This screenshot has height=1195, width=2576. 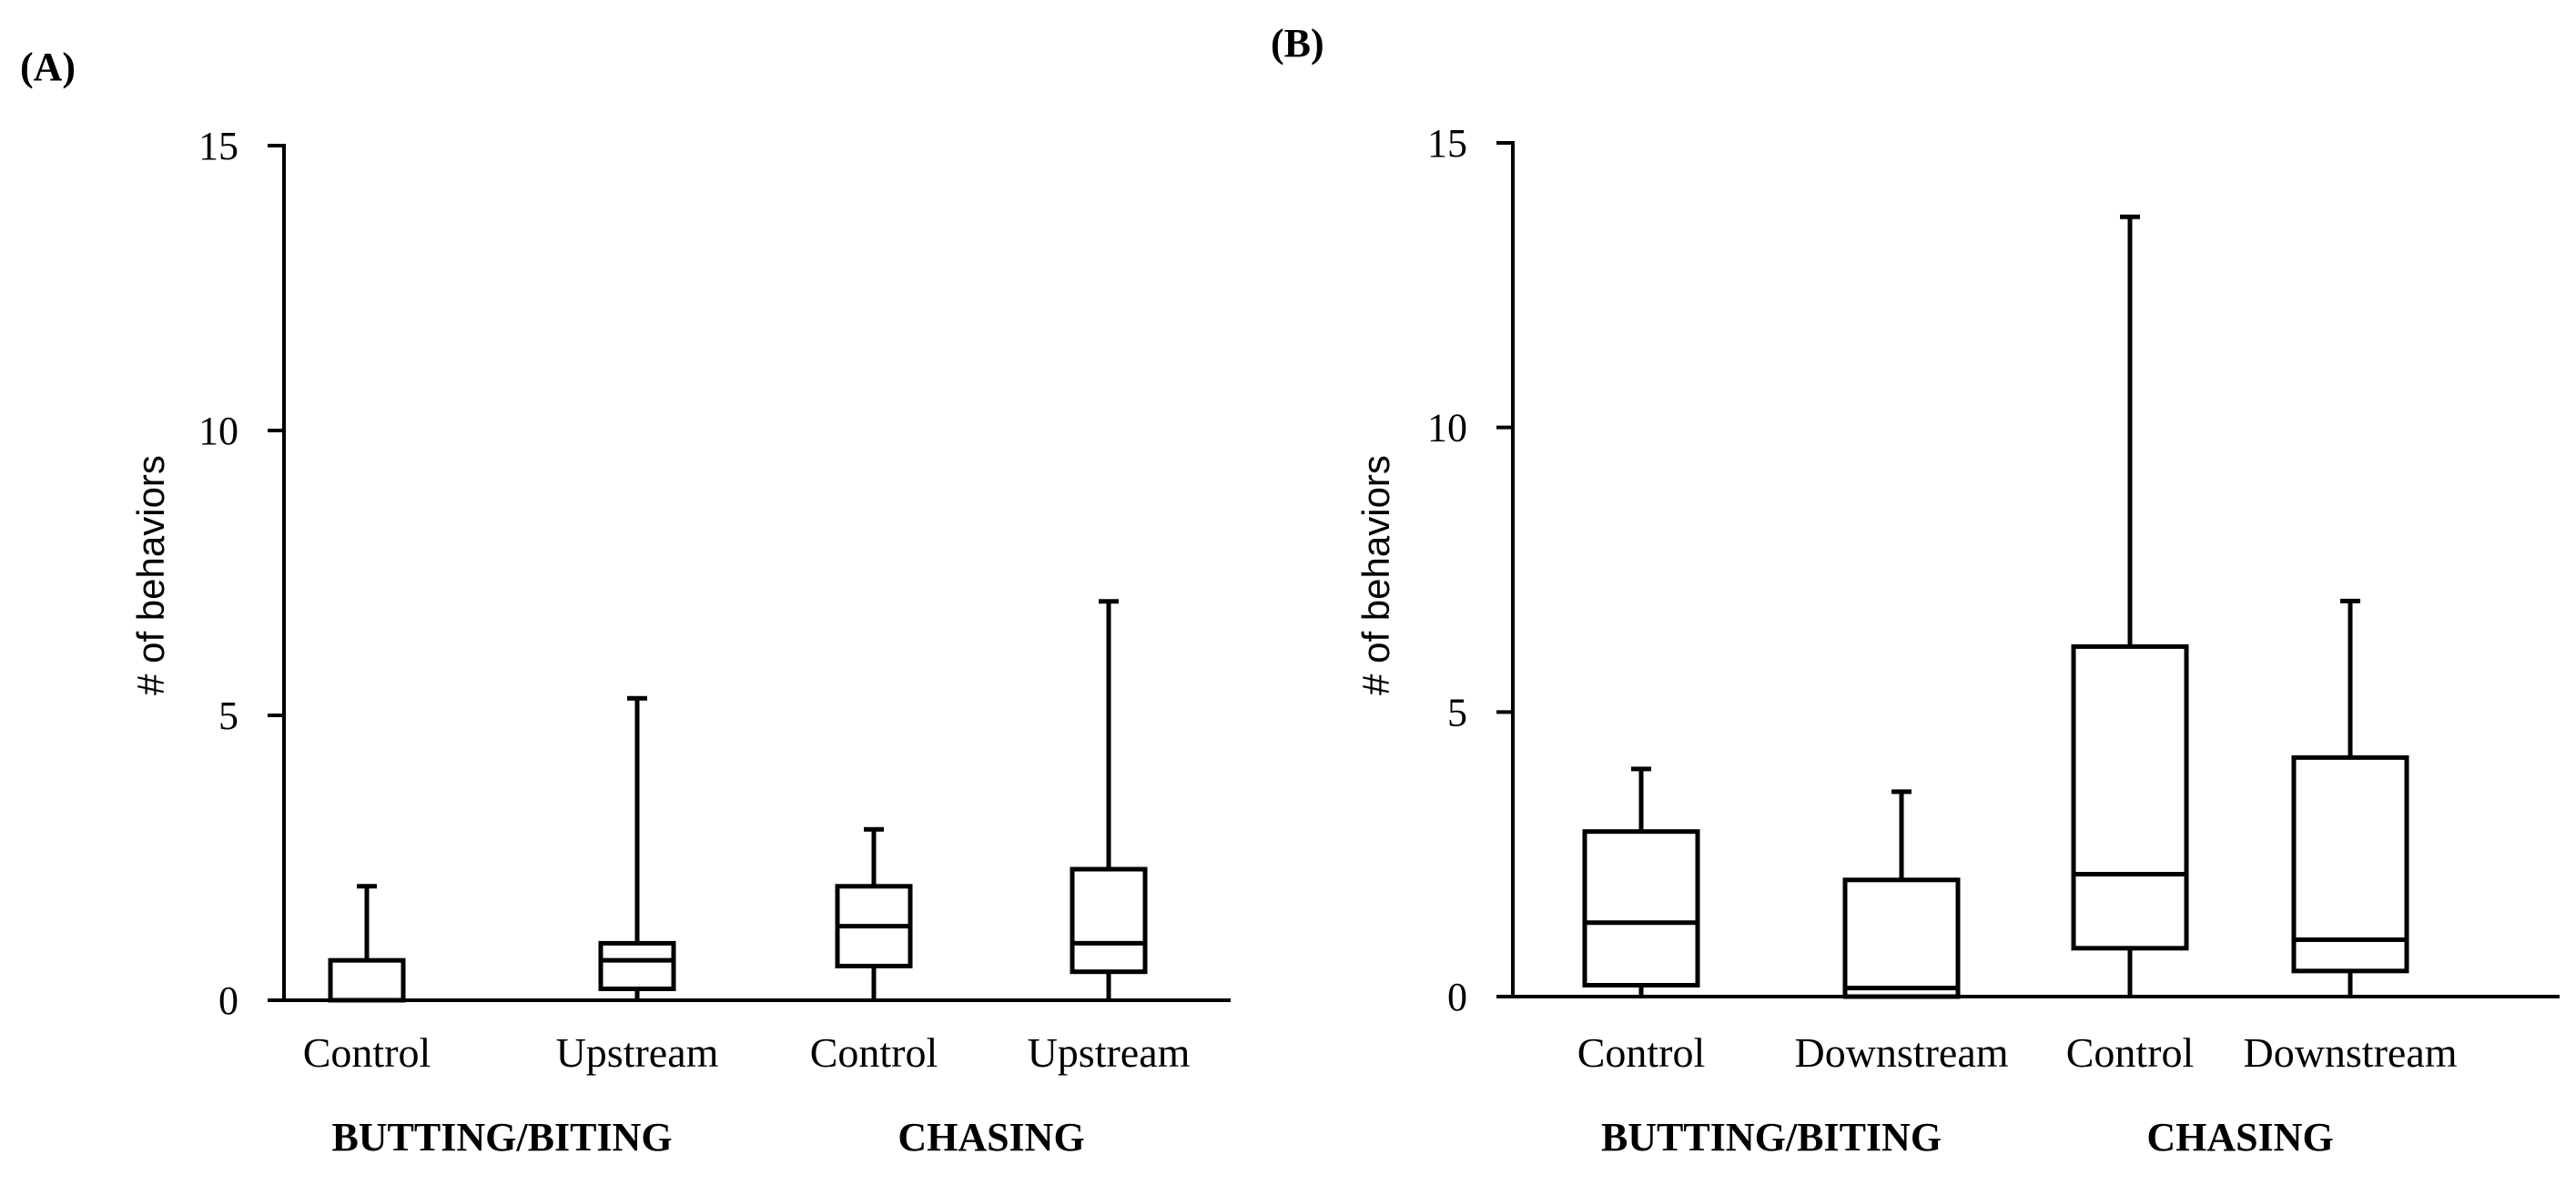 What do you see at coordinates (1447, 143) in the screenshot?
I see `panel-b-y-tick-label: 15` at bounding box center [1447, 143].